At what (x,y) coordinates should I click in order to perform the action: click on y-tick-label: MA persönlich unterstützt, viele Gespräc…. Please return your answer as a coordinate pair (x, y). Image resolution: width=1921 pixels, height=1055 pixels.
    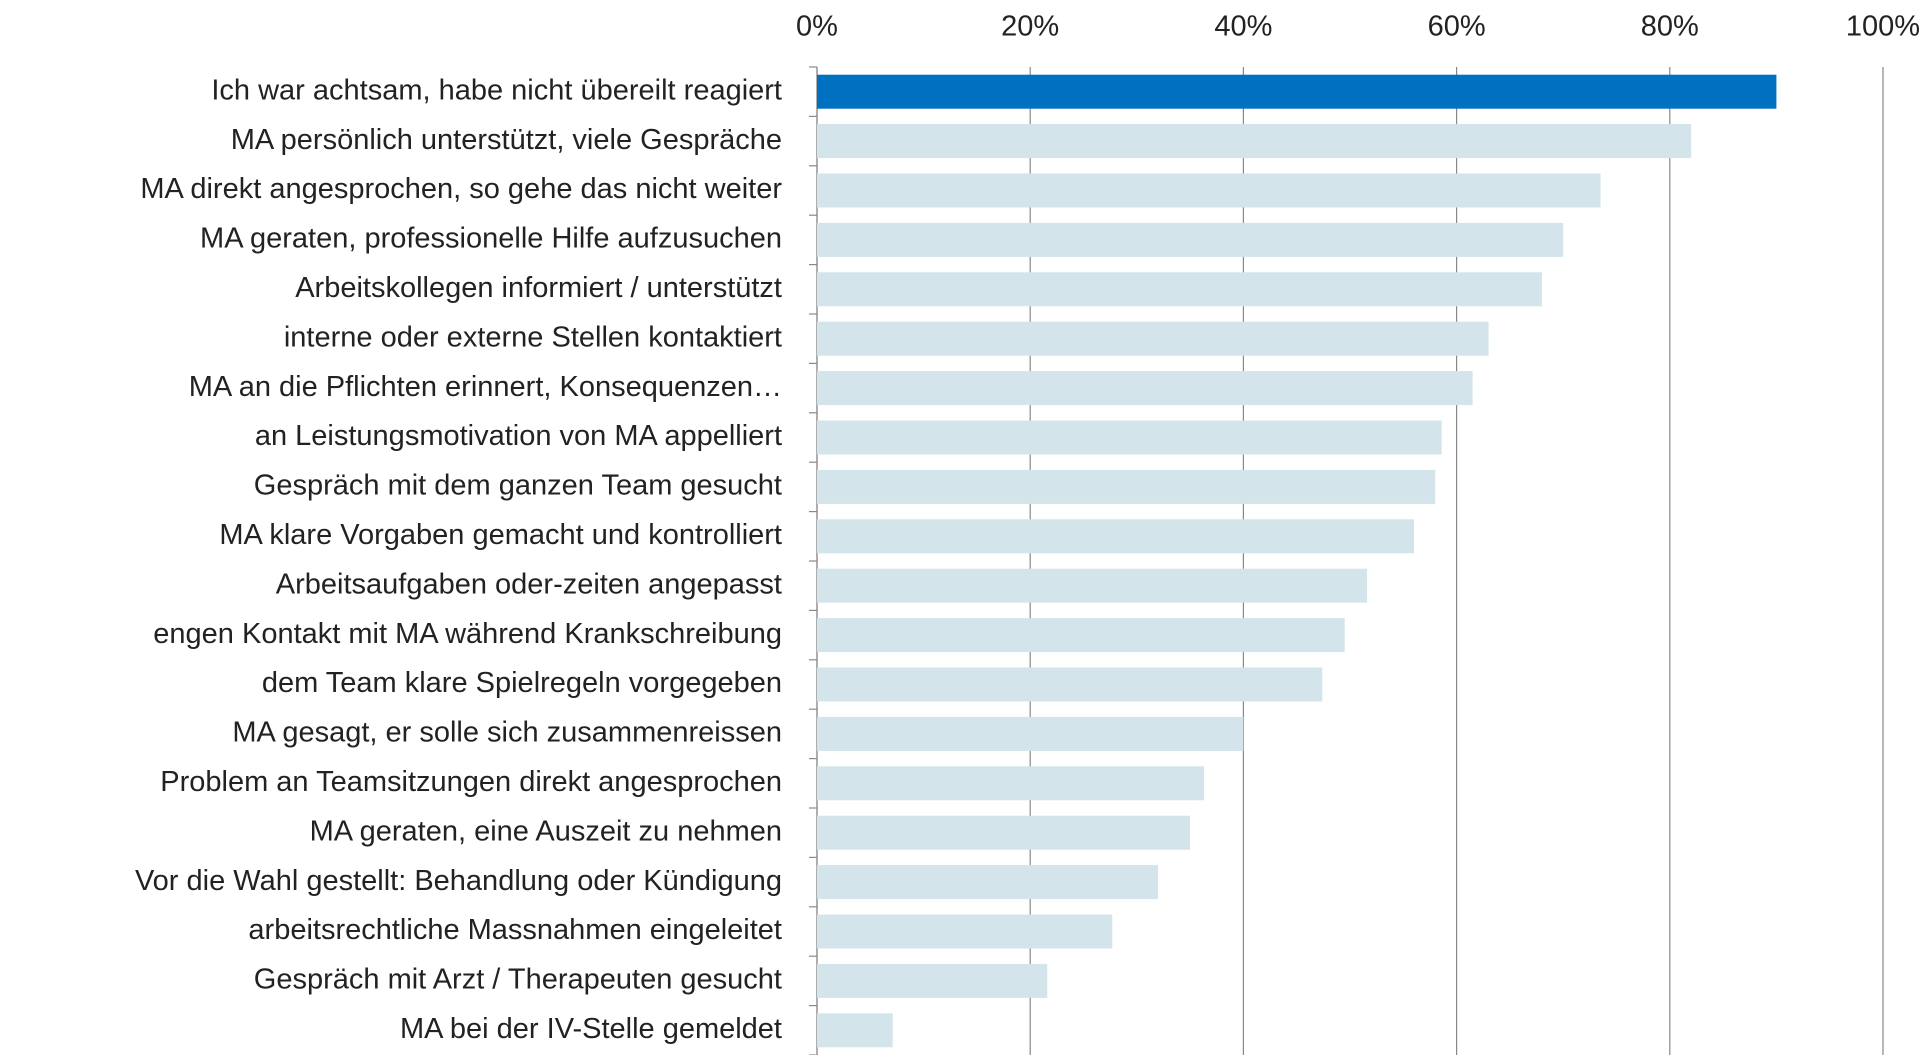
    Looking at the image, I should click on (506, 140).